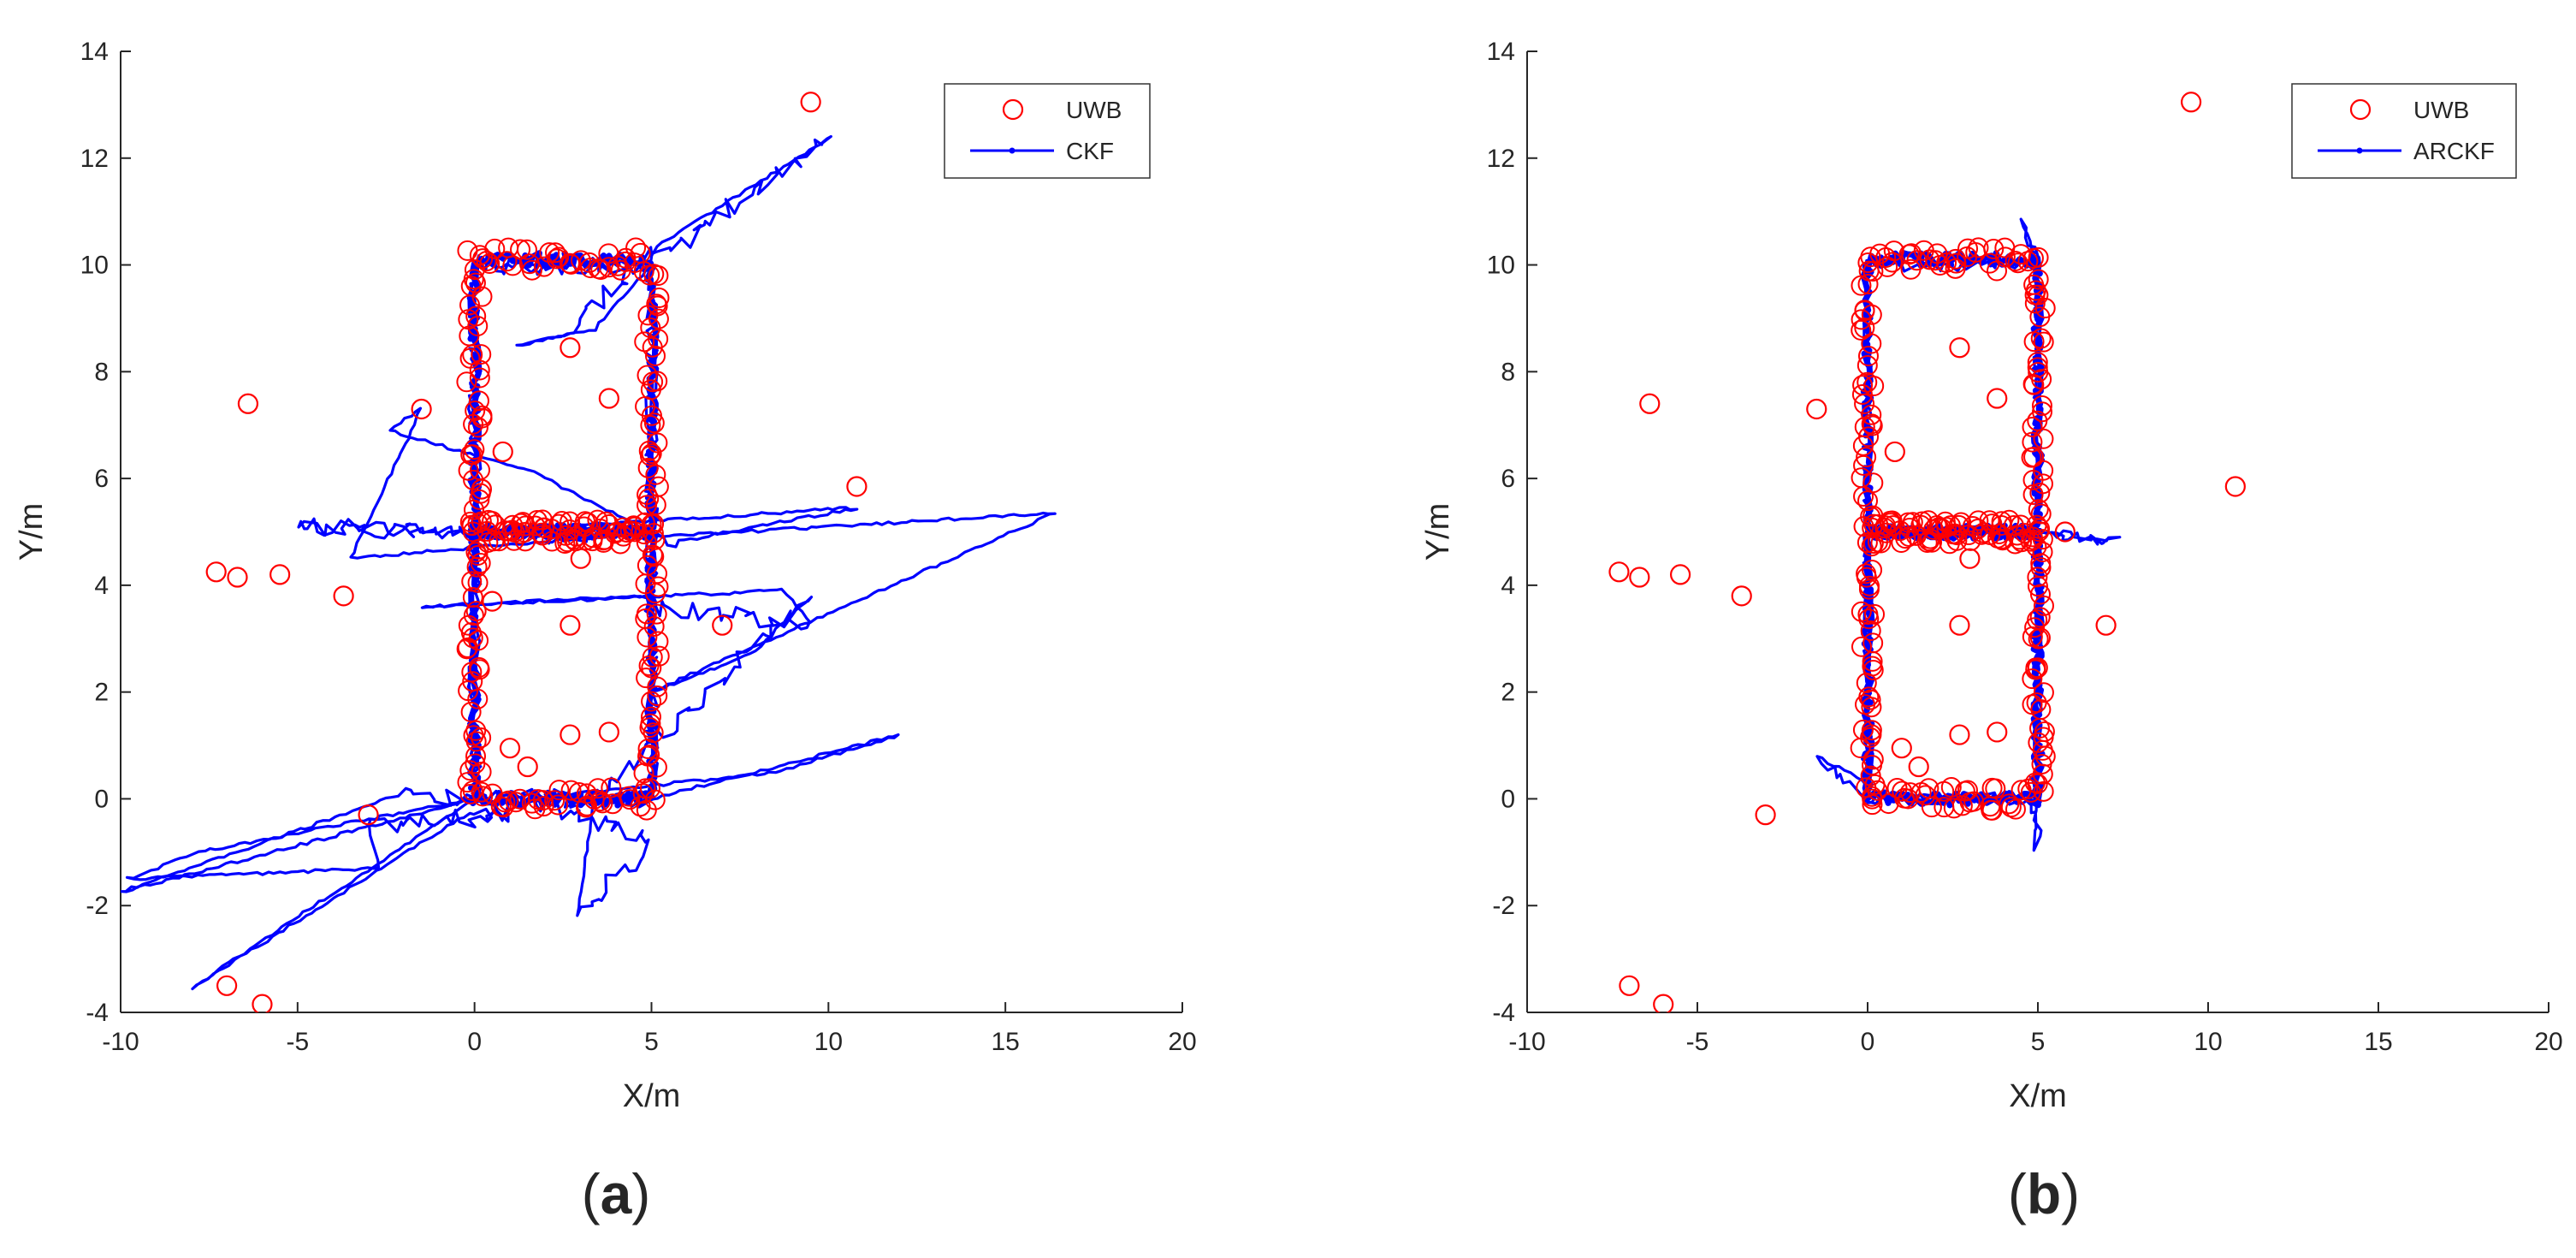 The height and width of the screenshot is (1258, 2576). I want to click on panel-label-letter: a, so click(617, 1193).